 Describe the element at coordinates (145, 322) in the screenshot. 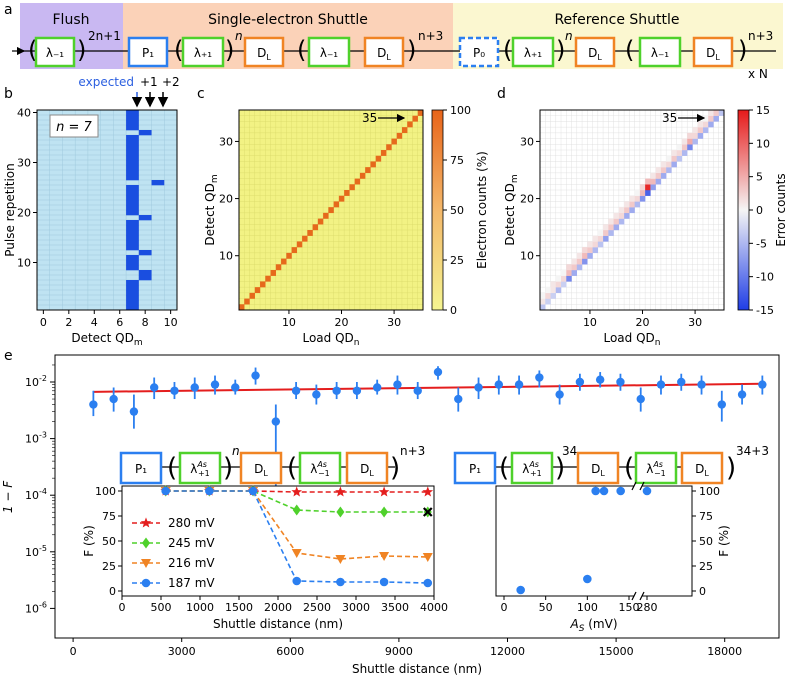

I see `x-tick-label: 8` at that location.